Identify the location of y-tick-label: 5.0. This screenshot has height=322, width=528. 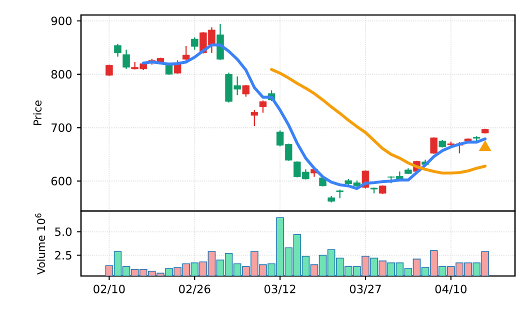
(63, 231).